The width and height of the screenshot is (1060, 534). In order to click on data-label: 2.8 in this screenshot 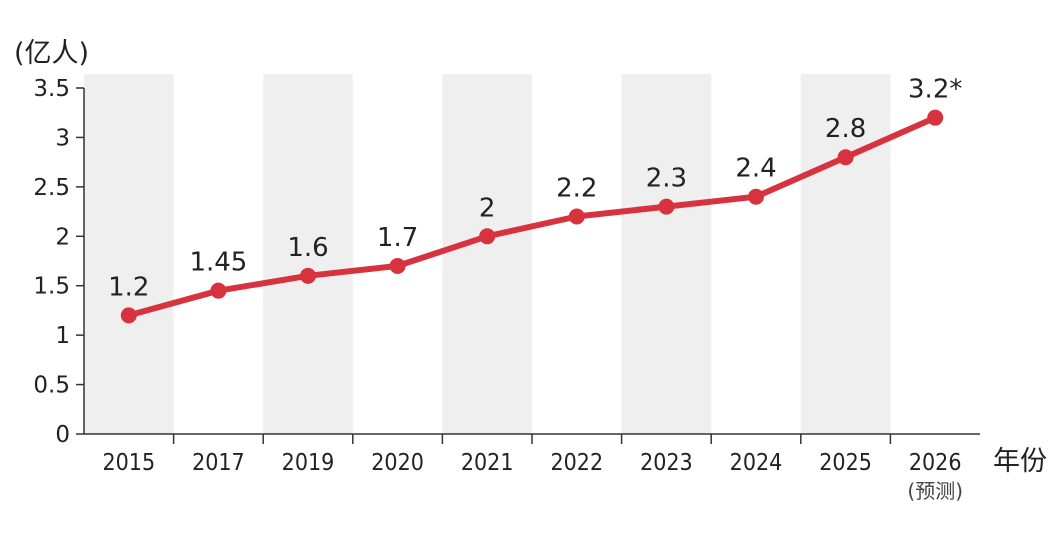, I will do `click(845, 129)`.